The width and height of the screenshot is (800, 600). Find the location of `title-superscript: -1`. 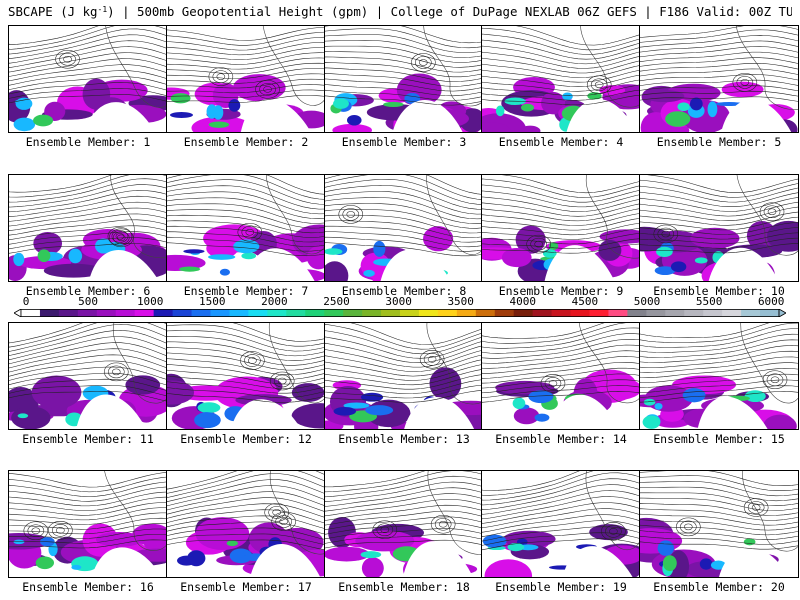

title-superscript: -1 is located at coordinates (102, 9).